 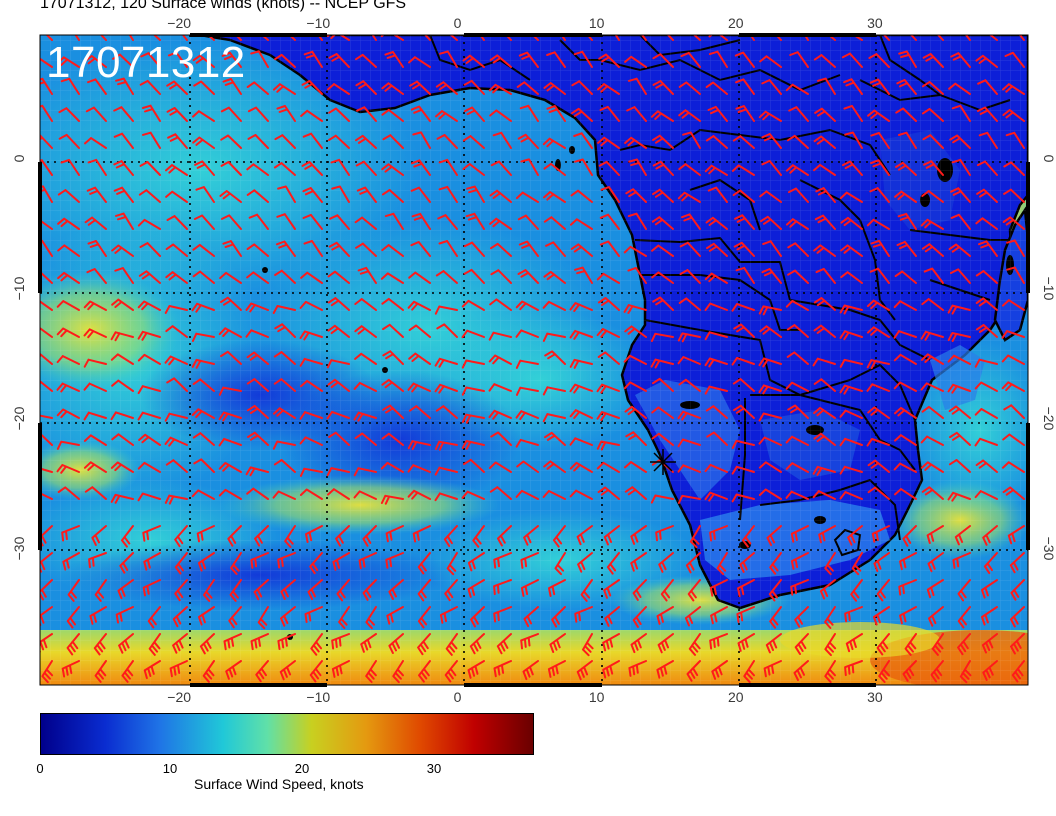 What do you see at coordinates (458, 23) in the screenshot?
I see `lon-tick-top: 0` at bounding box center [458, 23].